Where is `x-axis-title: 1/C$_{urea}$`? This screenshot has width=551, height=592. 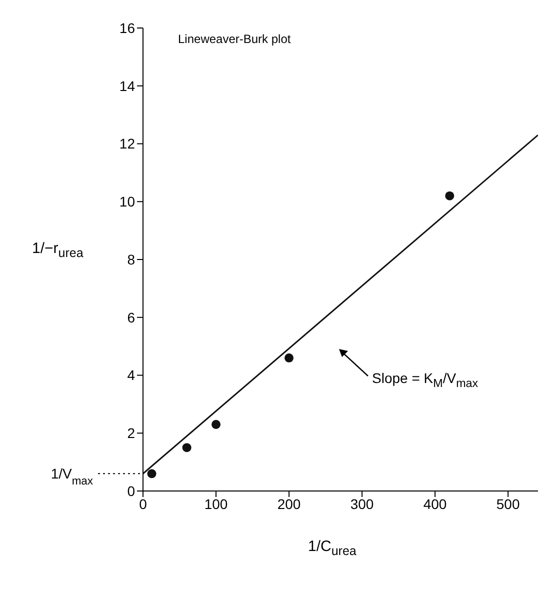
x-axis-title: 1/C$_{urea}$ is located at coordinates (332, 548).